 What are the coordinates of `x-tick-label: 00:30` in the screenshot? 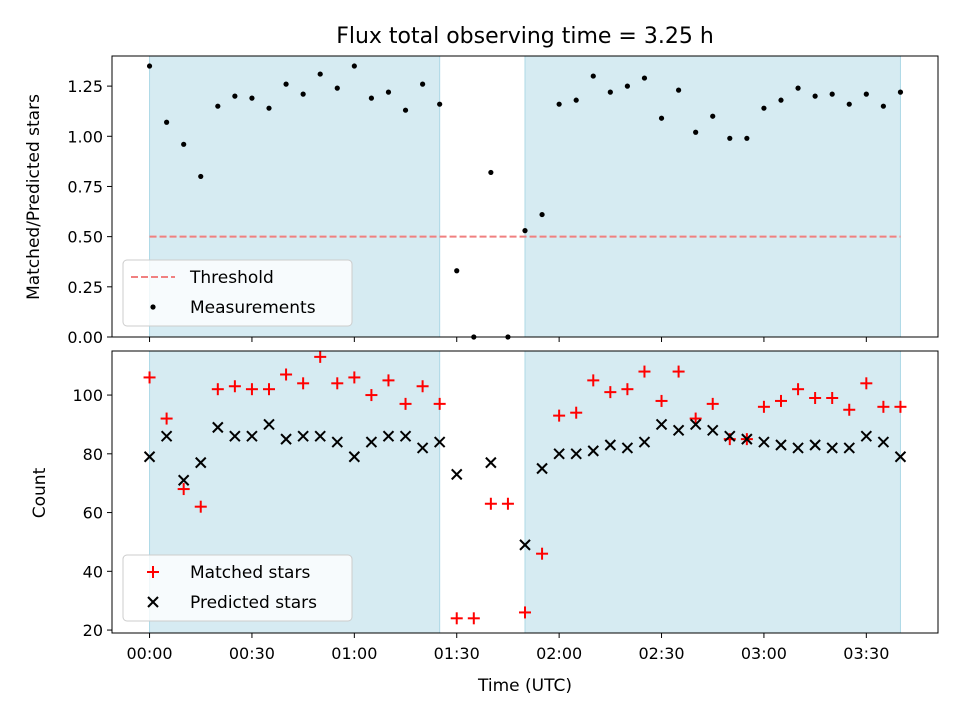 It's located at (252, 653).